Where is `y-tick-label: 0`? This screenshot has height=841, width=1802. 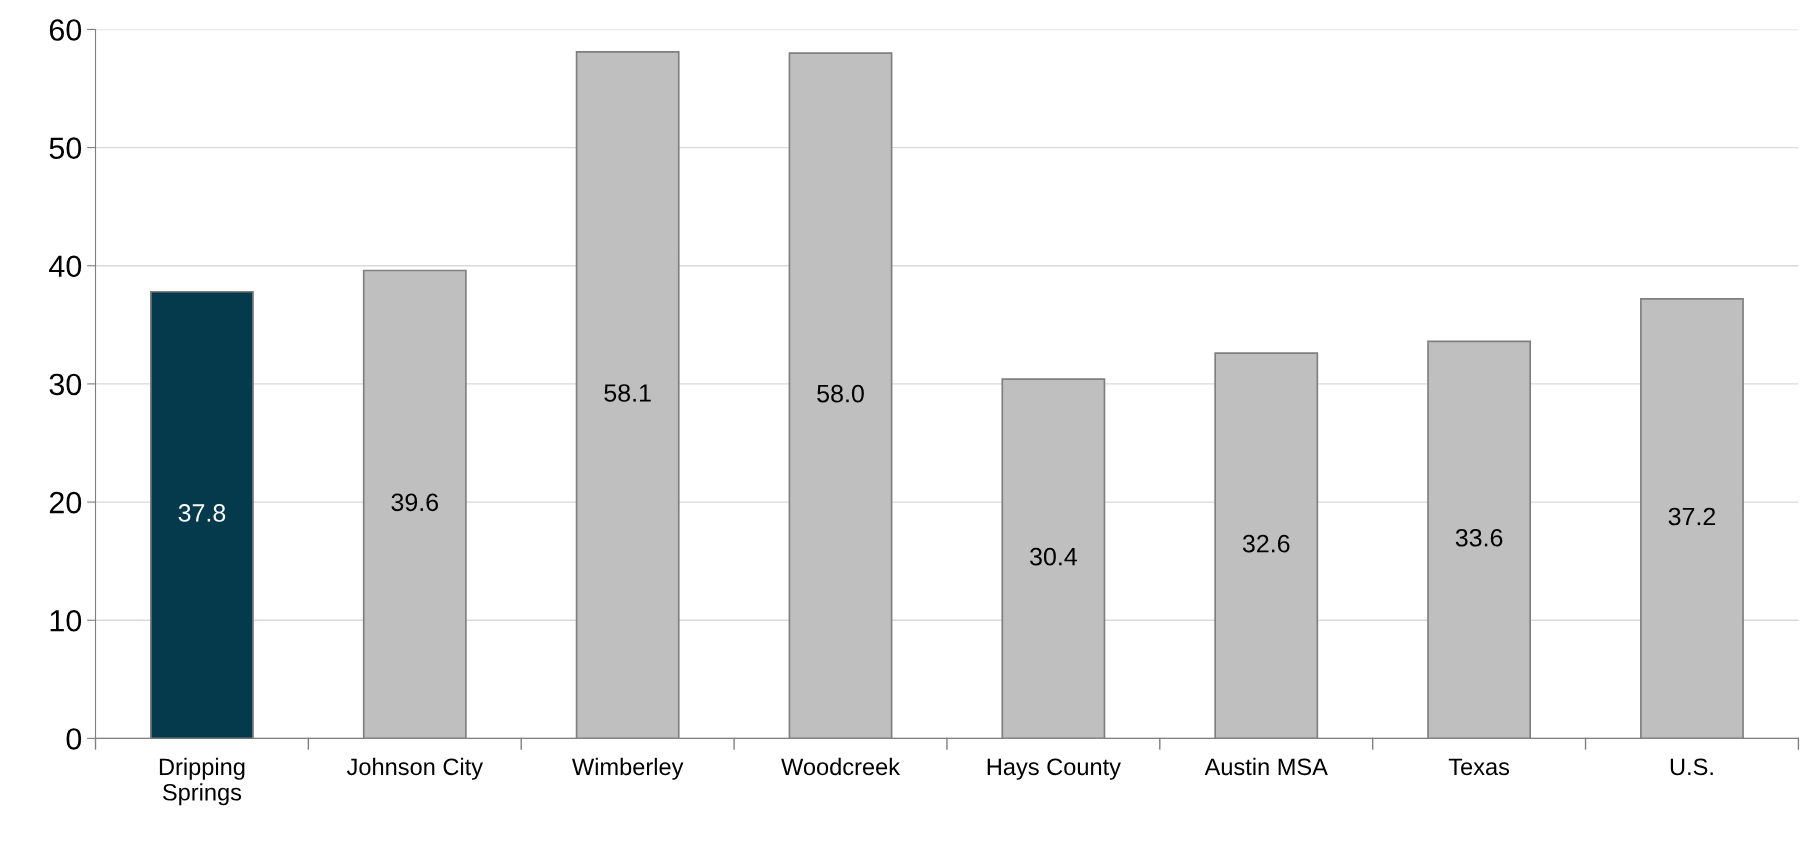 y-tick-label: 0 is located at coordinates (74, 739).